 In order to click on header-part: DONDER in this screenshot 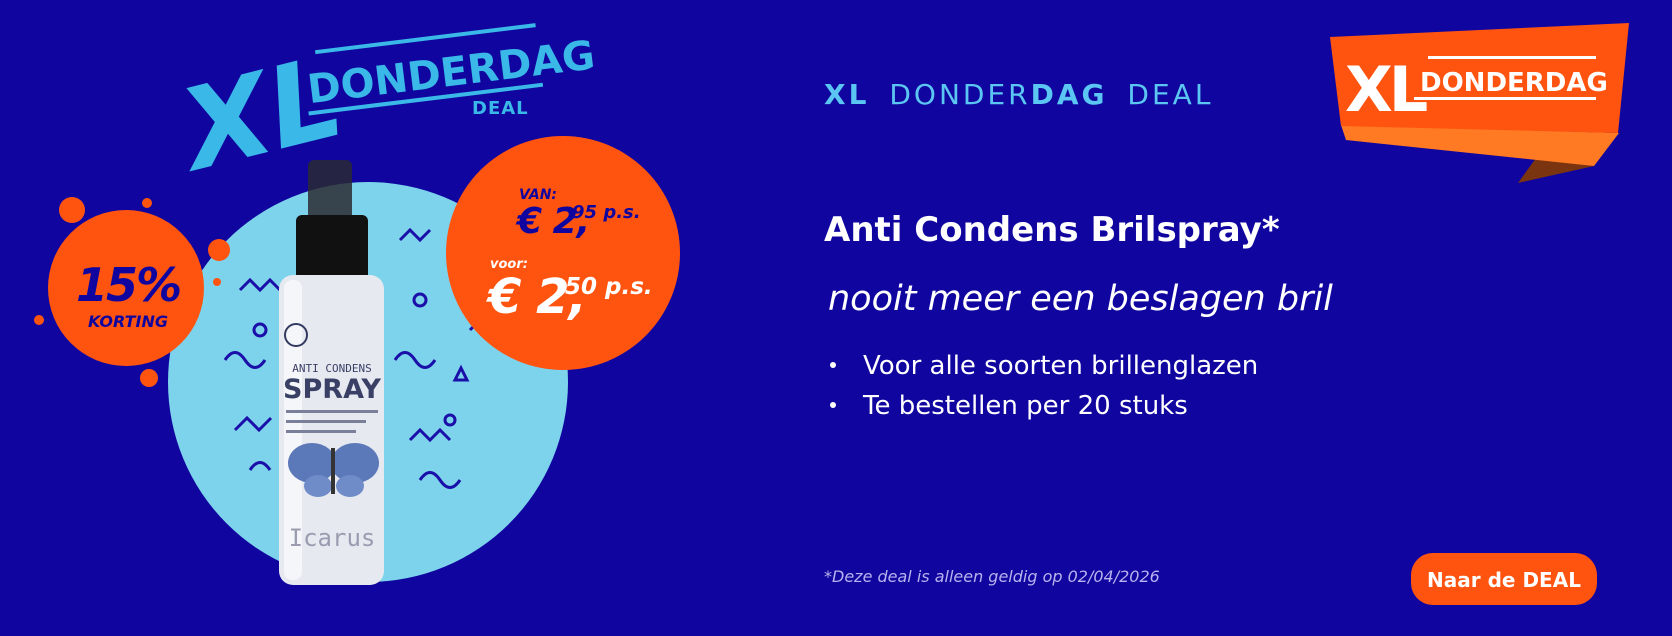, I will do `click(959, 94)`.